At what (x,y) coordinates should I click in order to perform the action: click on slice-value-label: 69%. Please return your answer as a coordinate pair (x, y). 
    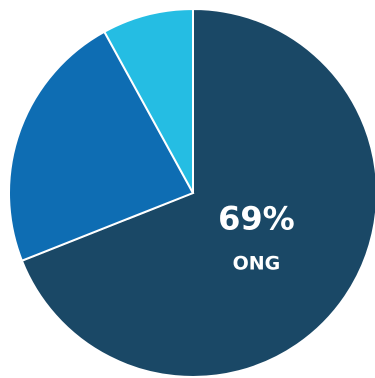
    Looking at the image, I should click on (256, 218).